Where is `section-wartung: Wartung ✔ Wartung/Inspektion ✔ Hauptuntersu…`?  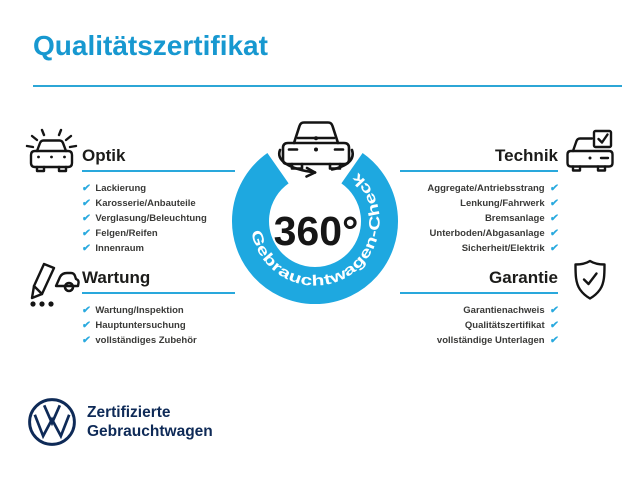
section-wartung: Wartung ✔ Wartung/Inspektion ✔ Hauptuntersu… is located at coordinates (158, 308).